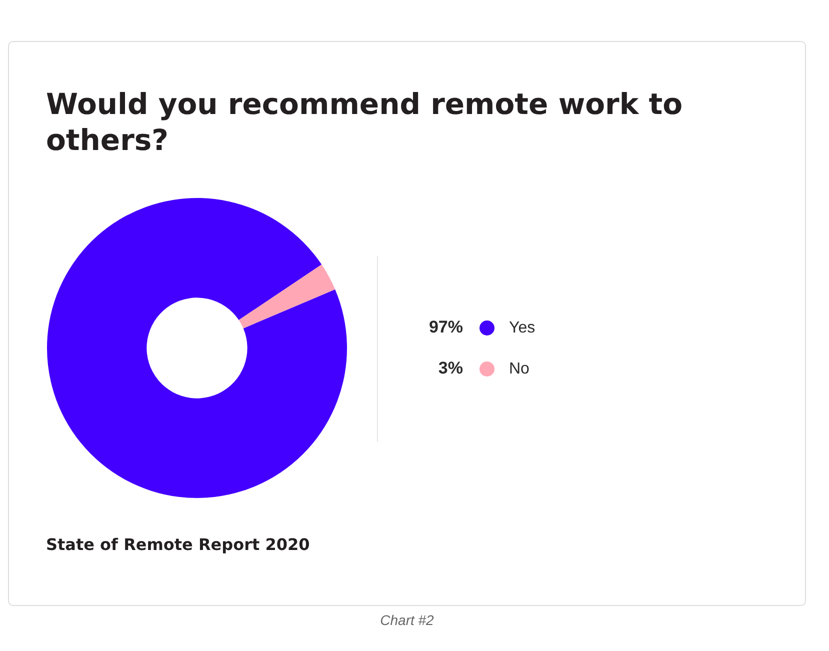 The width and height of the screenshot is (829, 651). I want to click on legend-label: Yes, so click(522, 327).